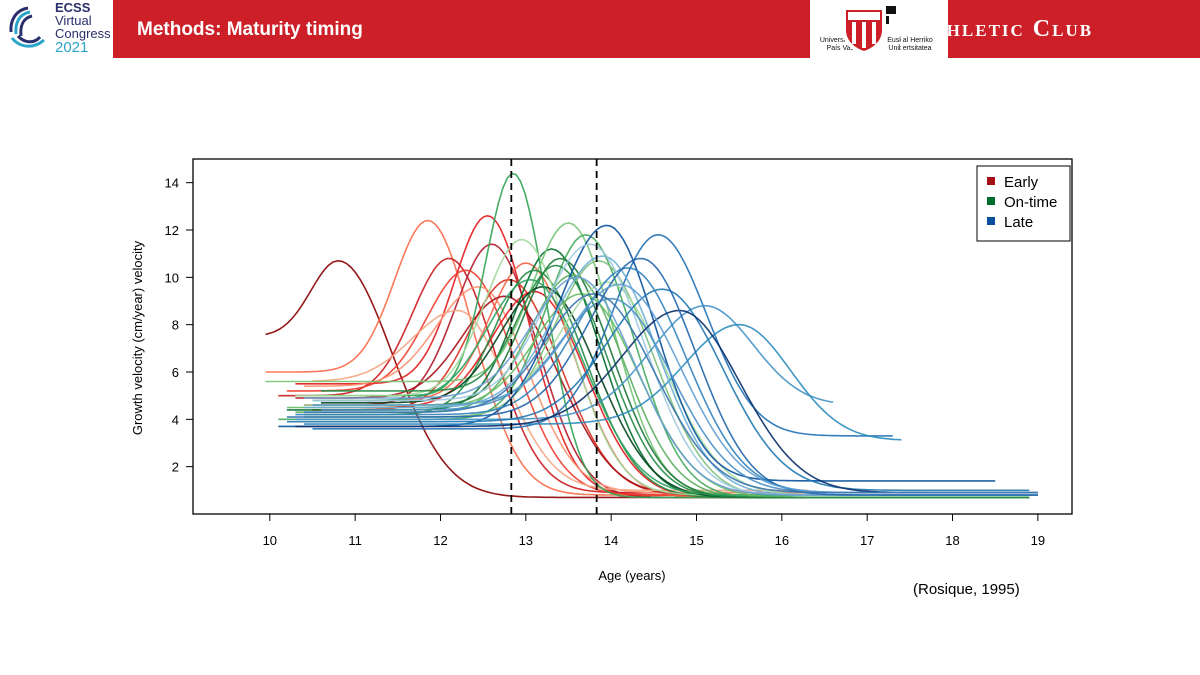 The image size is (1200, 675). I want to click on logo-line-3: Congress, so click(83, 33).